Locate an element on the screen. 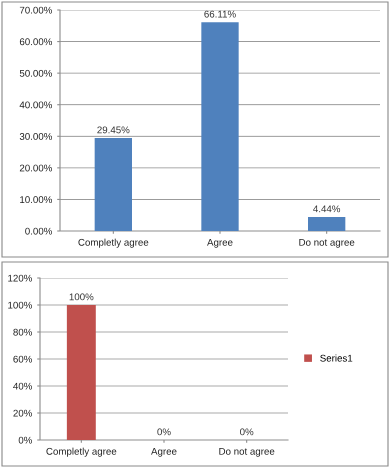 The height and width of the screenshot is (468, 390). data-label: 66.11% is located at coordinates (220, 14).